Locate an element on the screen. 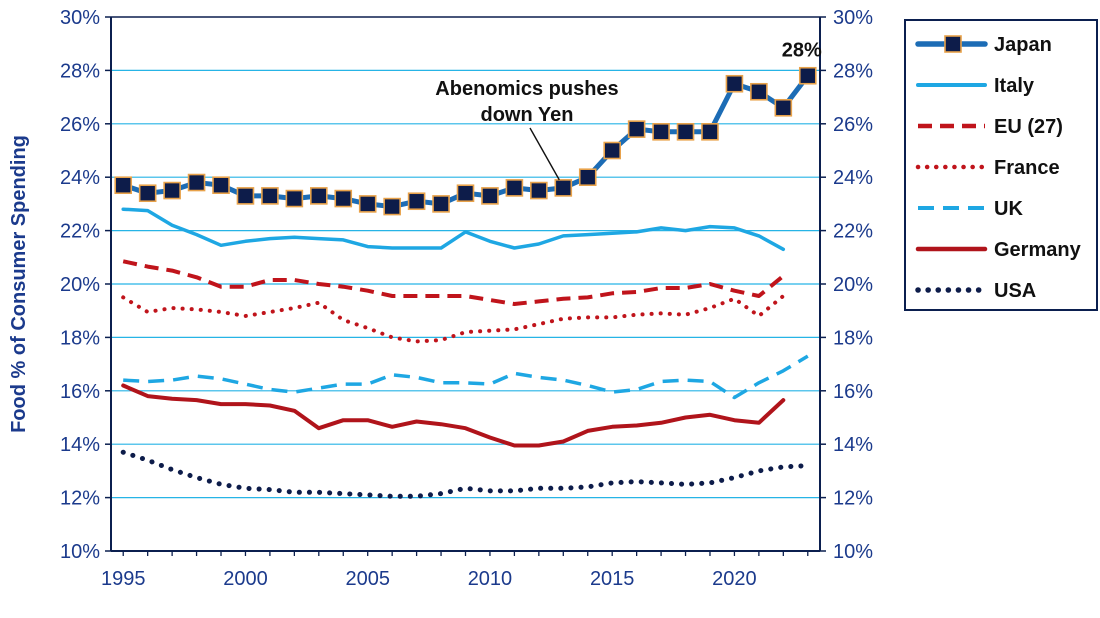  y-tick-label-left: 14% is located at coordinates (80, 445).